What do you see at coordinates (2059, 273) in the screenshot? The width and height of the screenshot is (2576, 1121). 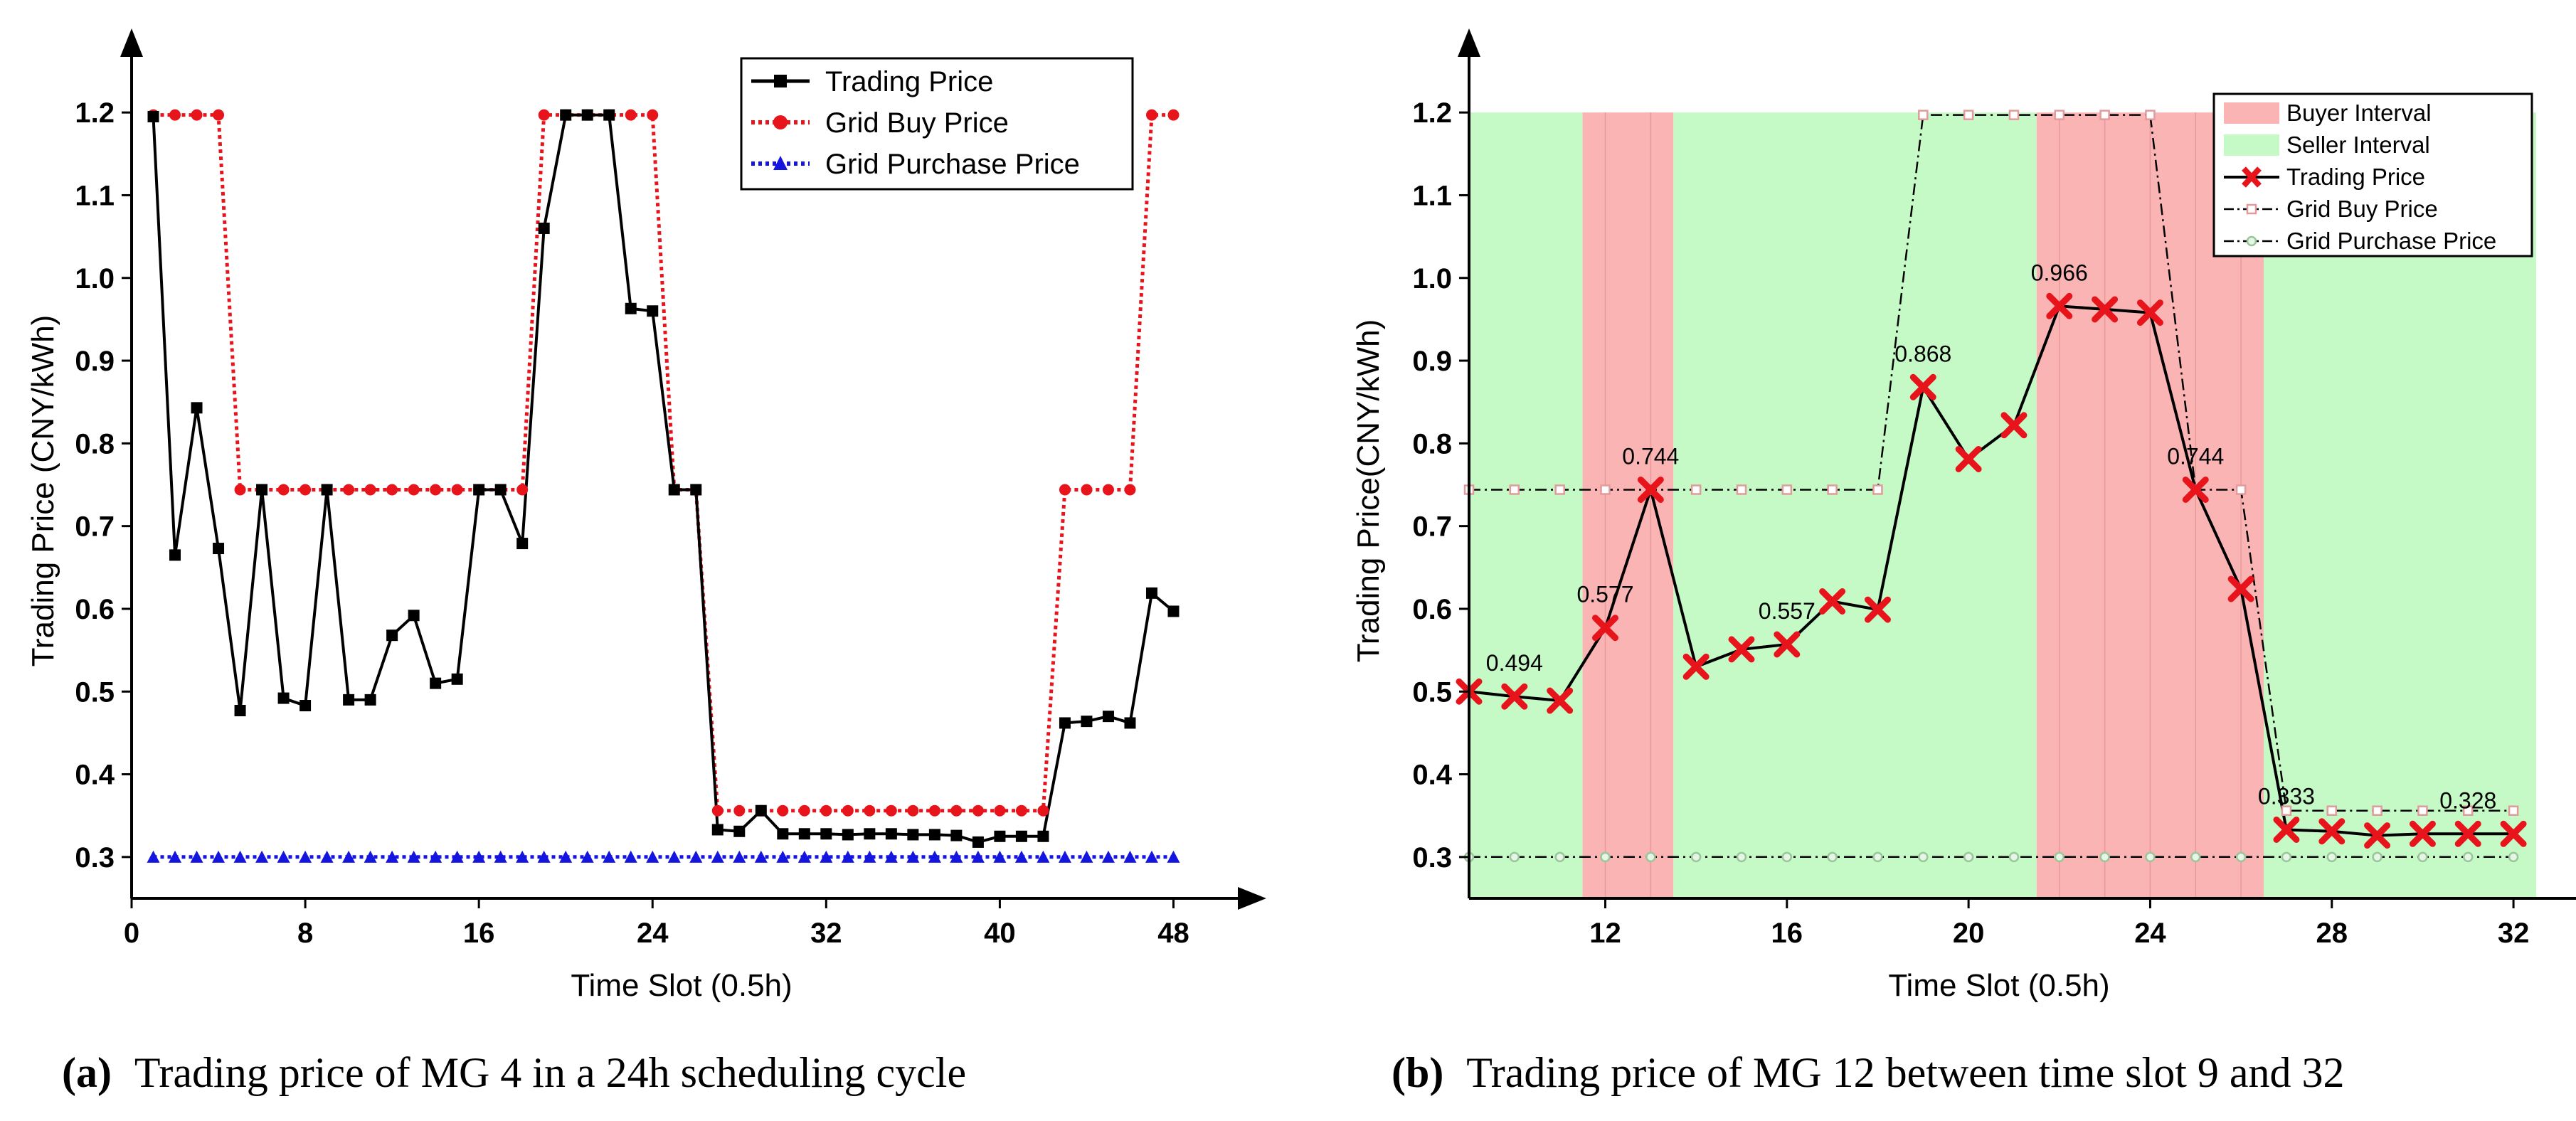 I see `panel-b-data-label-5: 0.966` at bounding box center [2059, 273].